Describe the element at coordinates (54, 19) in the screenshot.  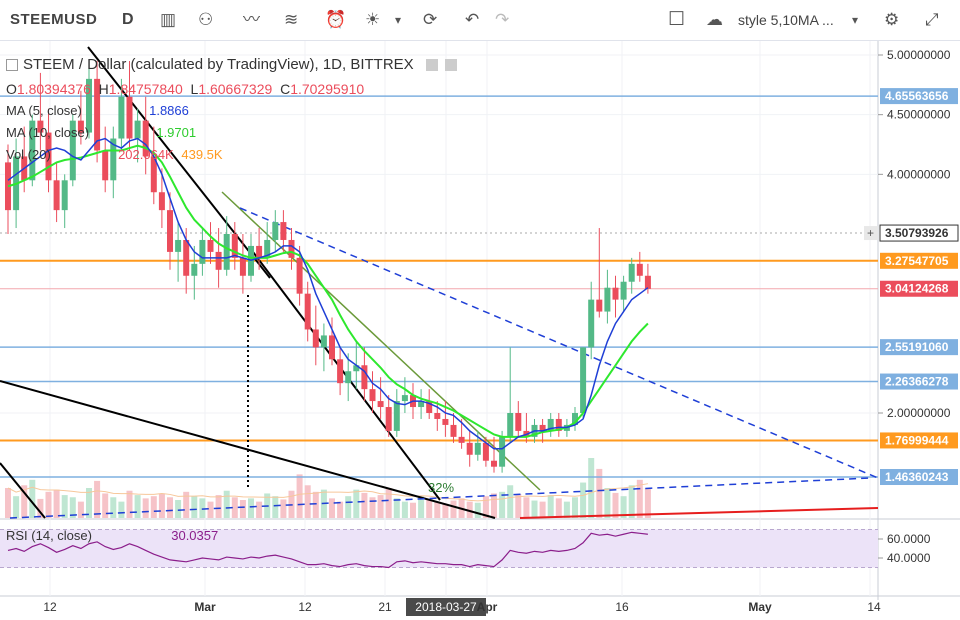
I see `symbol-search: STEEMUSD` at that location.